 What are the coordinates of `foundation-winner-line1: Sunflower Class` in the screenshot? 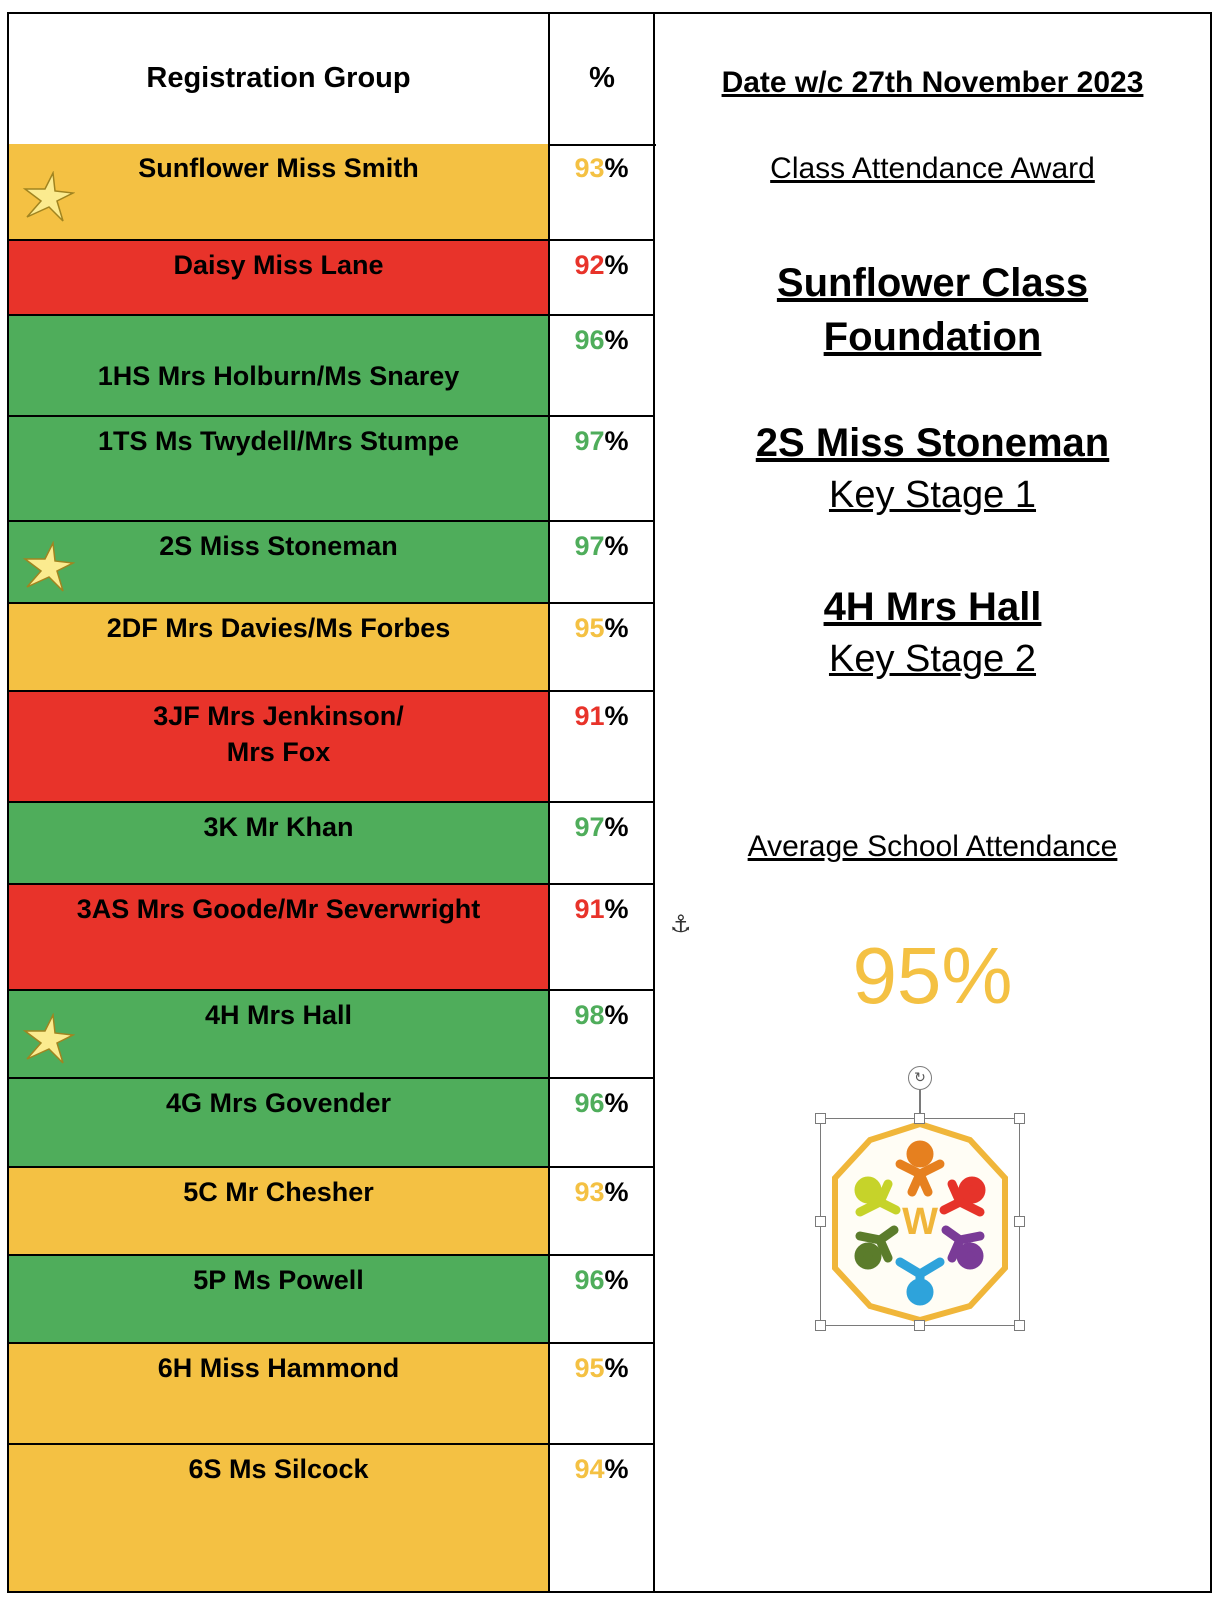 It's located at (932, 283).